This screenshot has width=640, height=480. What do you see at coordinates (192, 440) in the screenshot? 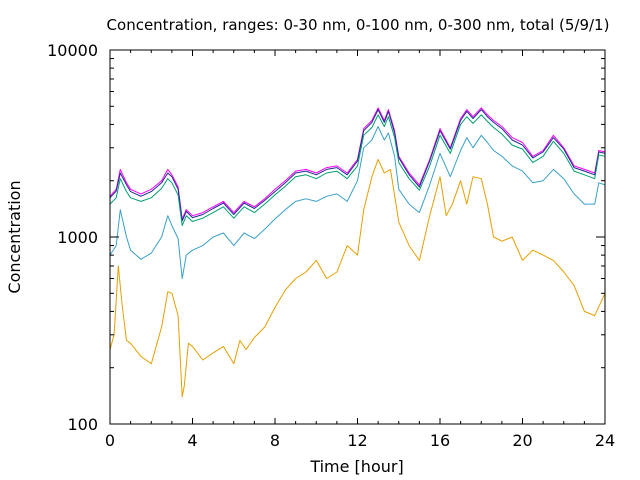
I see `x-tick-label: 4` at bounding box center [192, 440].